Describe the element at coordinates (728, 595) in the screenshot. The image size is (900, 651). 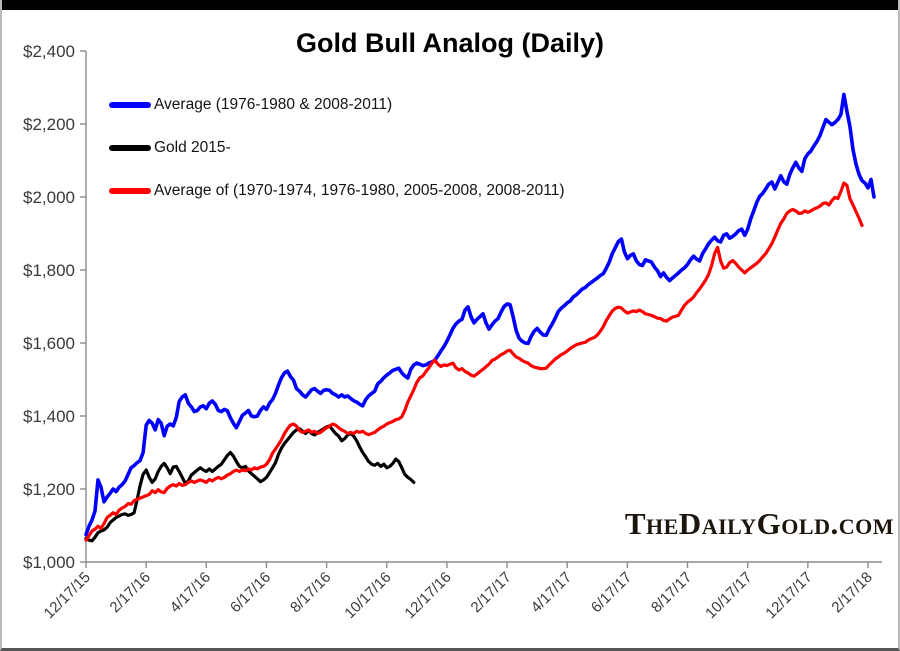
I see `x-axis-tick-label: 10/17/17` at that location.